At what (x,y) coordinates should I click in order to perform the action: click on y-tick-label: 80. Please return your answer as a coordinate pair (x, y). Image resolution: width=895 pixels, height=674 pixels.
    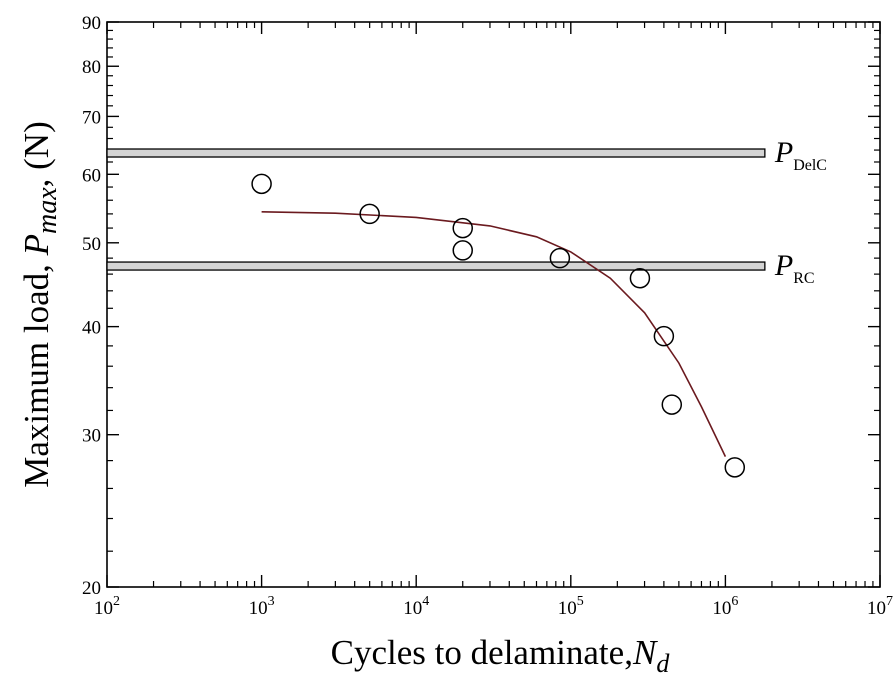
    Looking at the image, I should click on (91, 67).